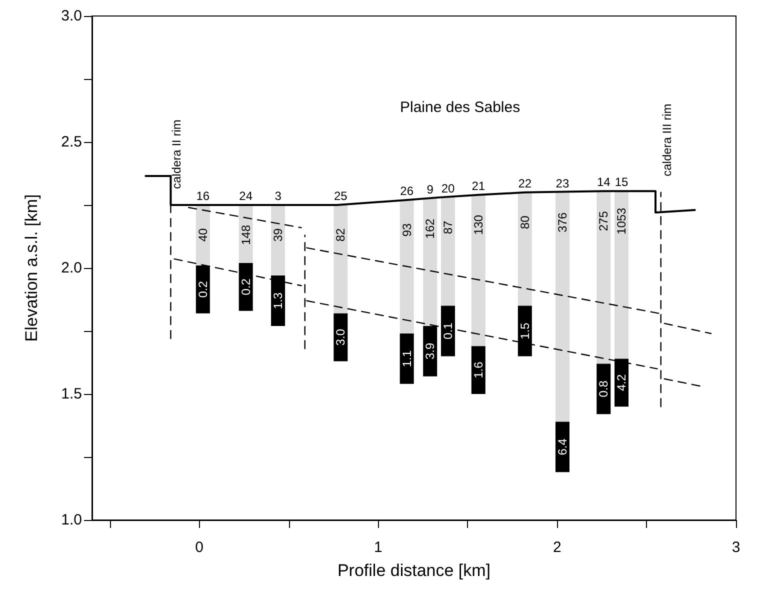  I want to click on y-tick-label: 1.5, so click(71, 394).